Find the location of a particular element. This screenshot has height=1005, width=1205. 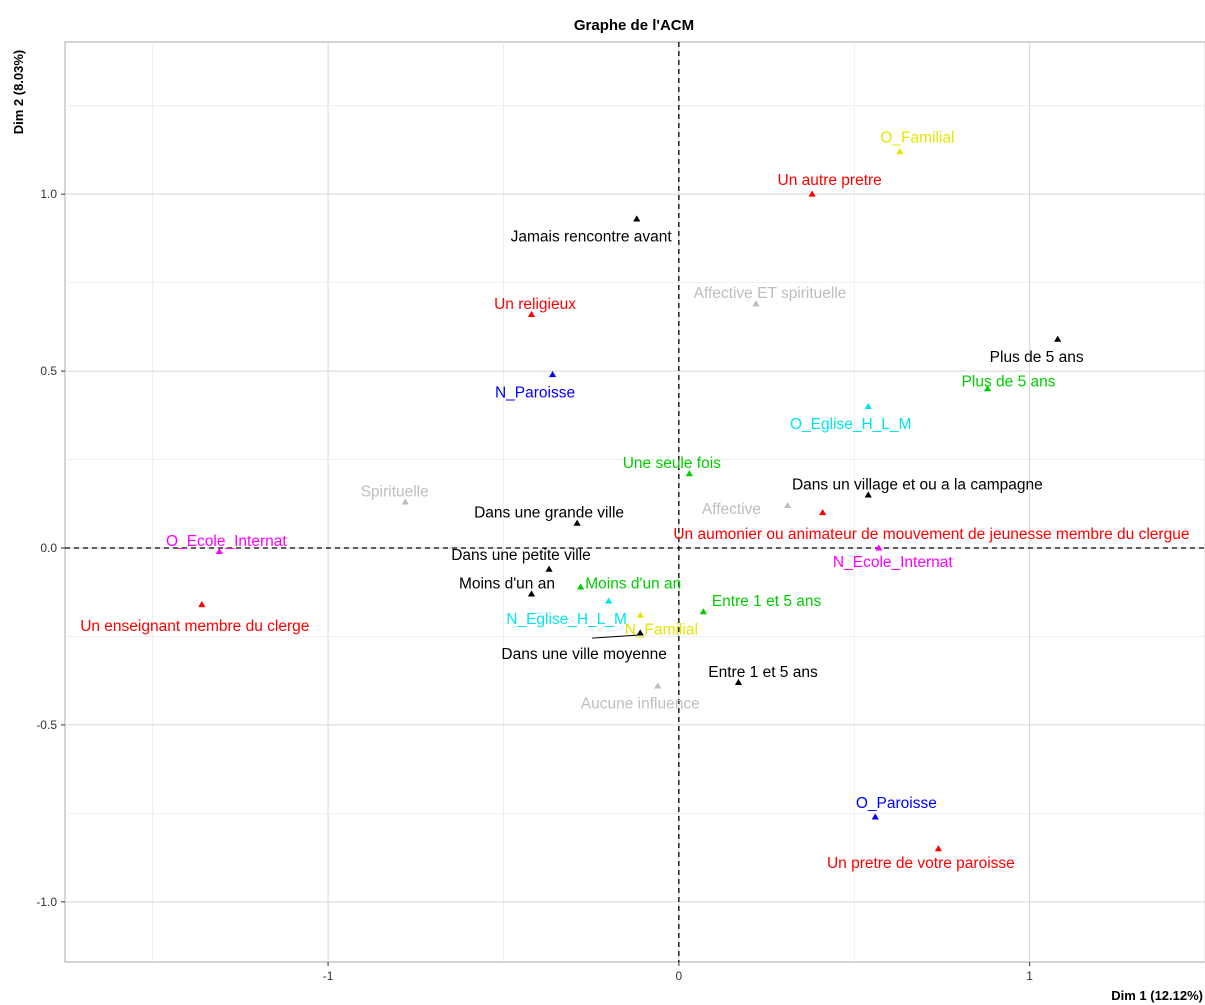

point-label: O_Familial is located at coordinates (917, 138).